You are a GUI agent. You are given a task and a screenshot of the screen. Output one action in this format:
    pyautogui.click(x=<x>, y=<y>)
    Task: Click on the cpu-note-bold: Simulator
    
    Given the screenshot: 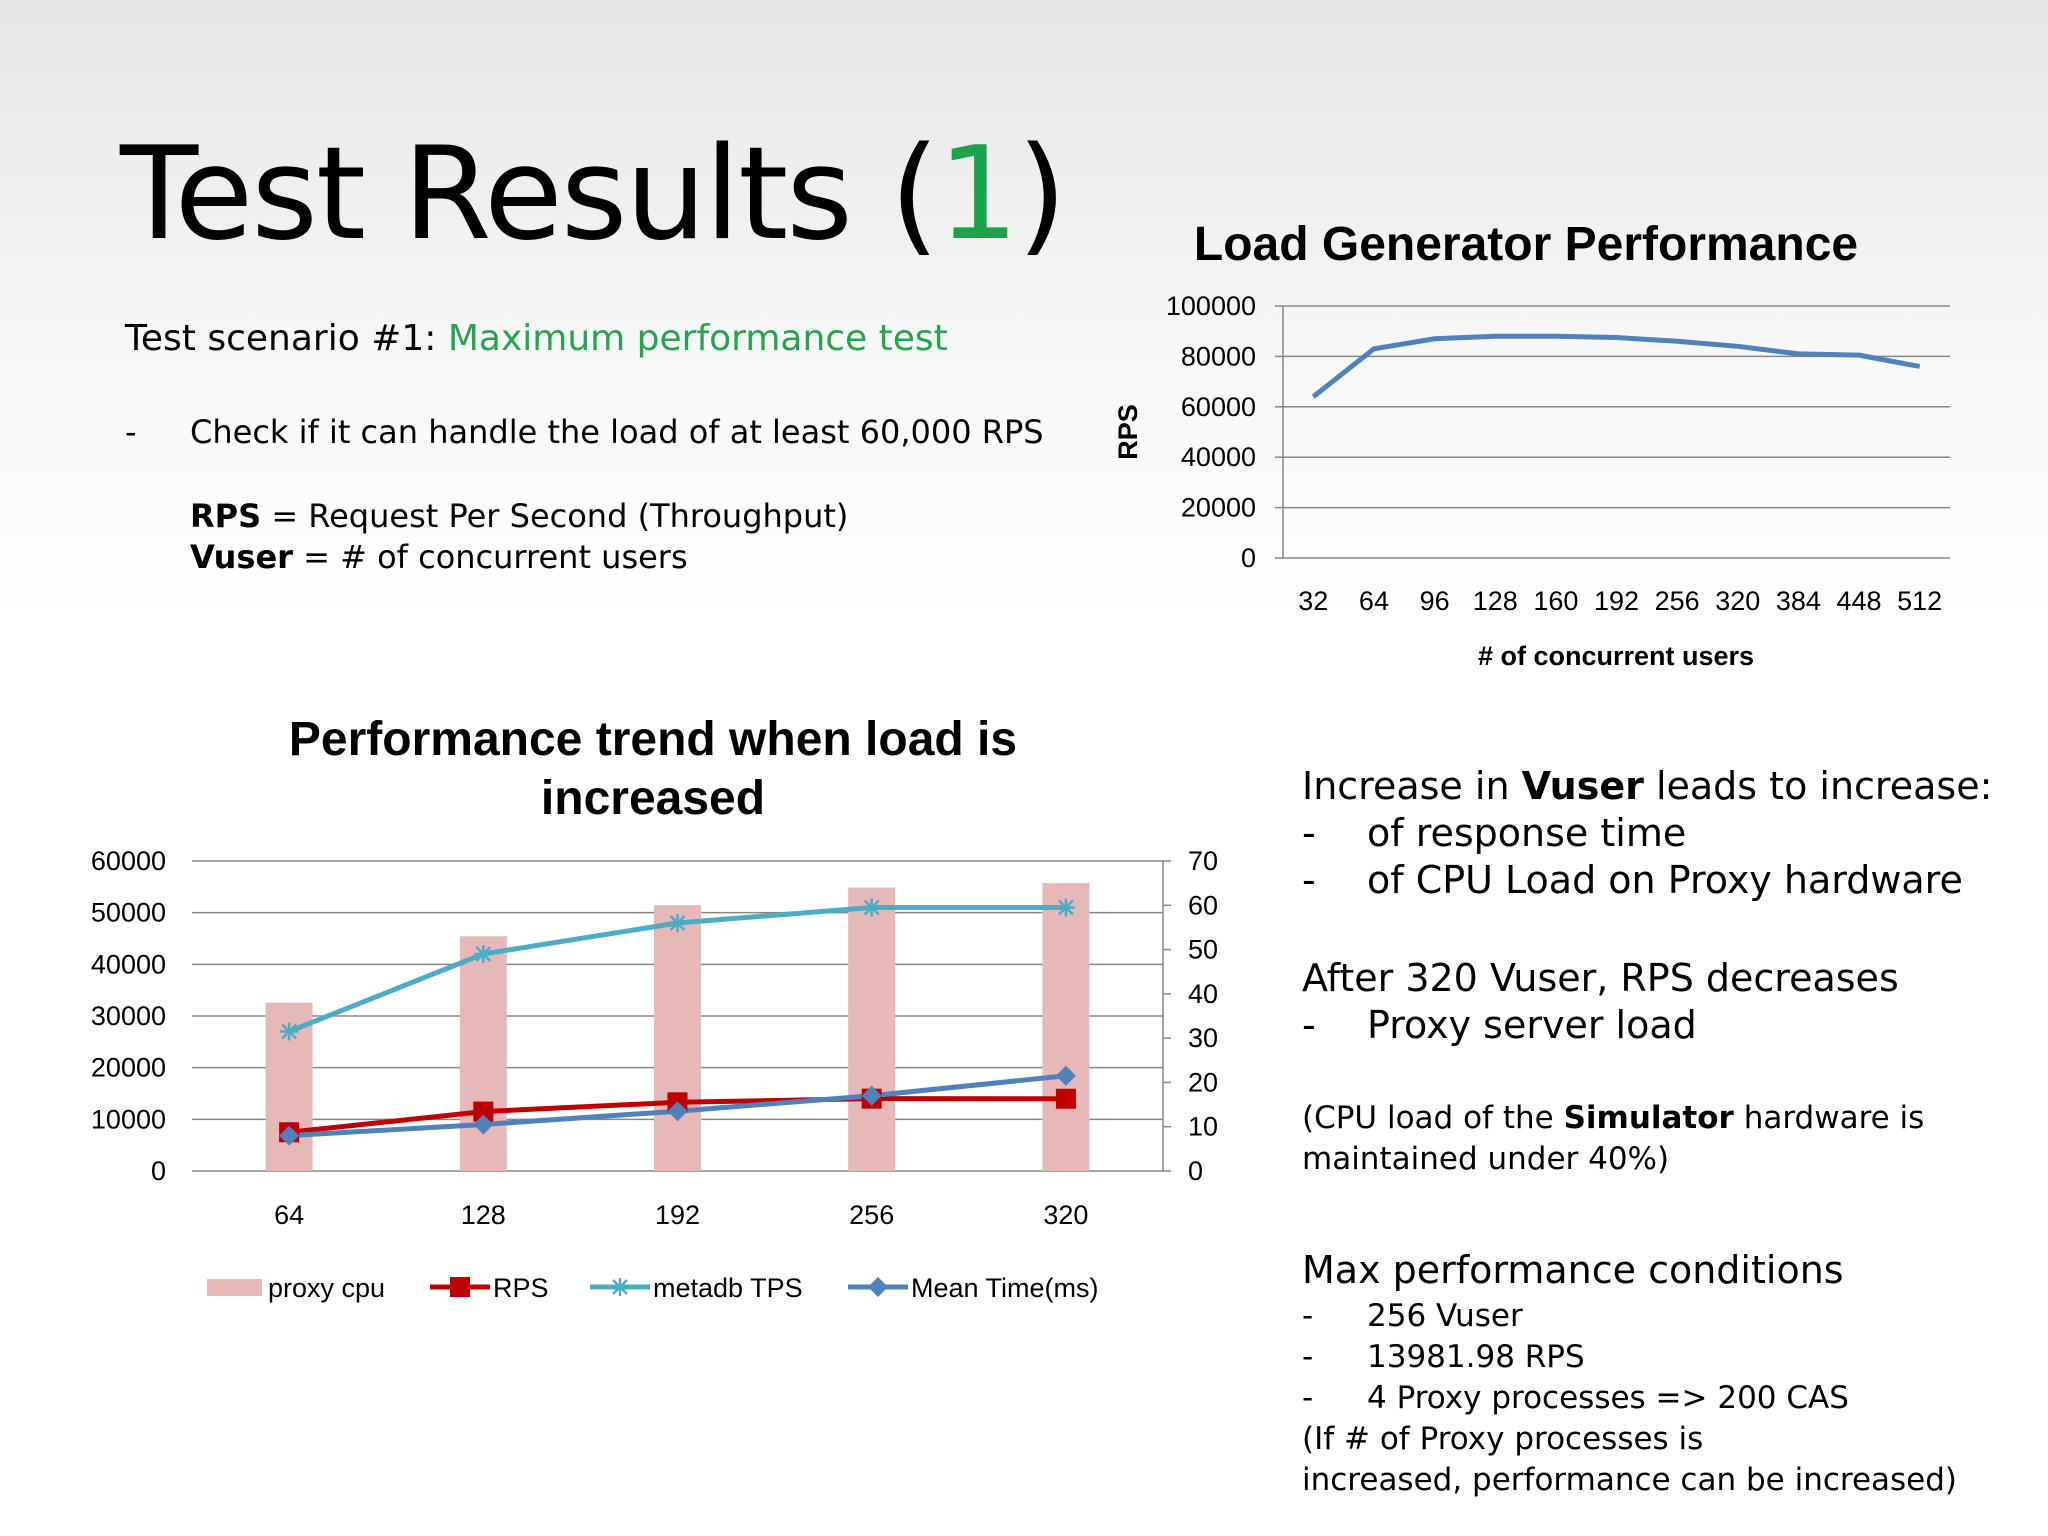 What is the action you would take?
    pyautogui.click(x=1648, y=1118)
    